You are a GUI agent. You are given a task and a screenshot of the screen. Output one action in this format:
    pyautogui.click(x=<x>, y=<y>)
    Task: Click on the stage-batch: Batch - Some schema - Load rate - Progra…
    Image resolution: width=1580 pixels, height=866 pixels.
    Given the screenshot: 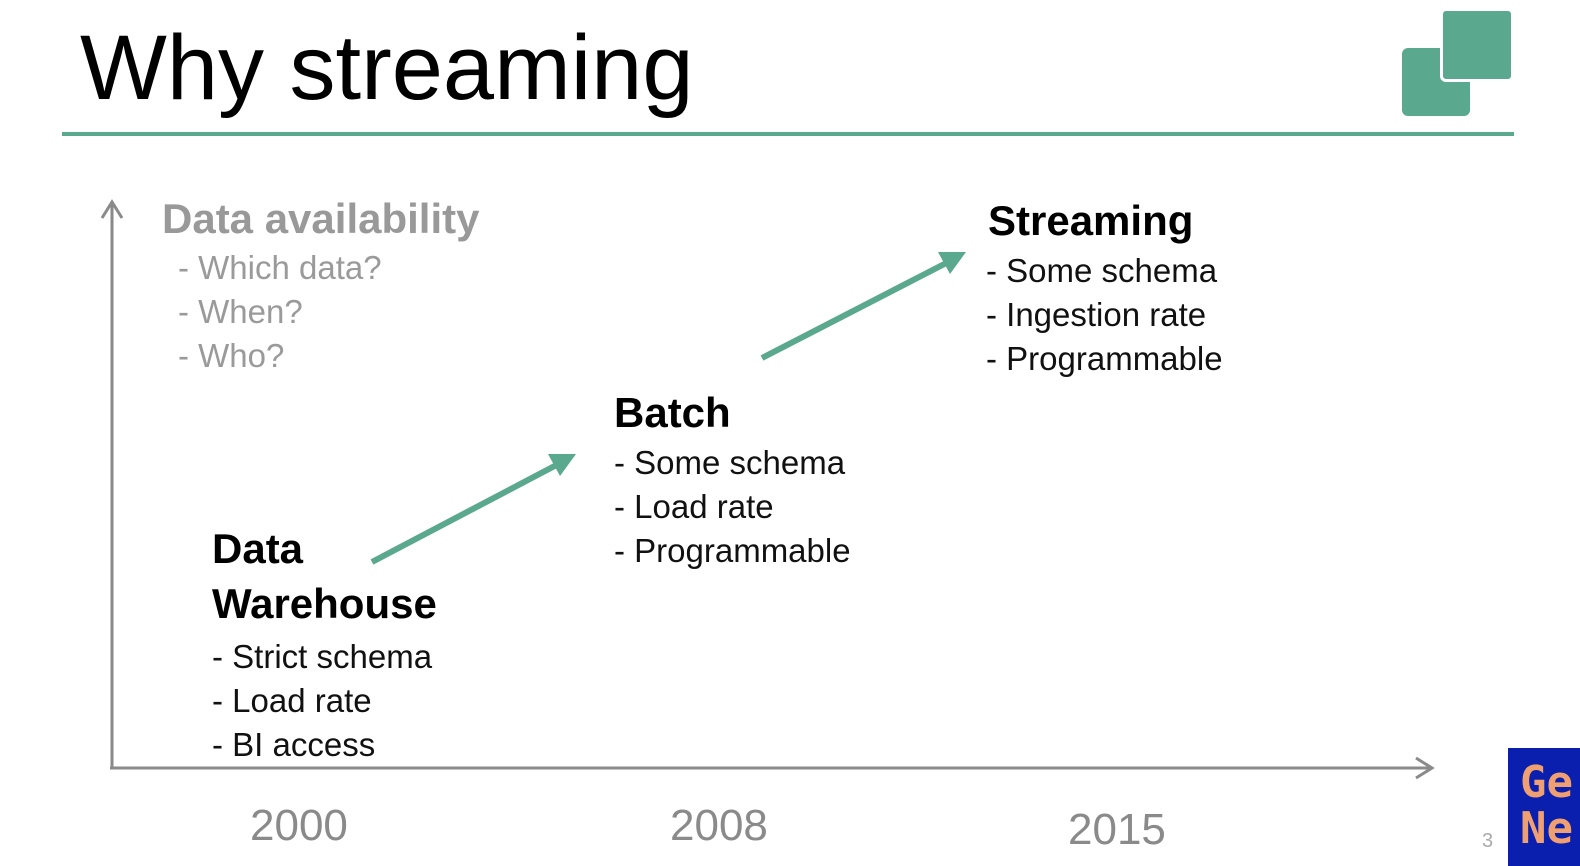 What is the action you would take?
    pyautogui.click(x=732, y=479)
    